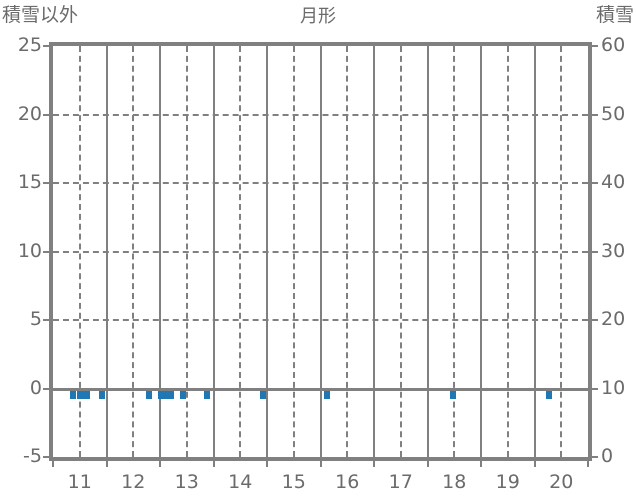 This screenshot has height=501, width=636. Describe the element at coordinates (133, 482) in the screenshot. I see `x-axis-tick-label: 12` at that location.